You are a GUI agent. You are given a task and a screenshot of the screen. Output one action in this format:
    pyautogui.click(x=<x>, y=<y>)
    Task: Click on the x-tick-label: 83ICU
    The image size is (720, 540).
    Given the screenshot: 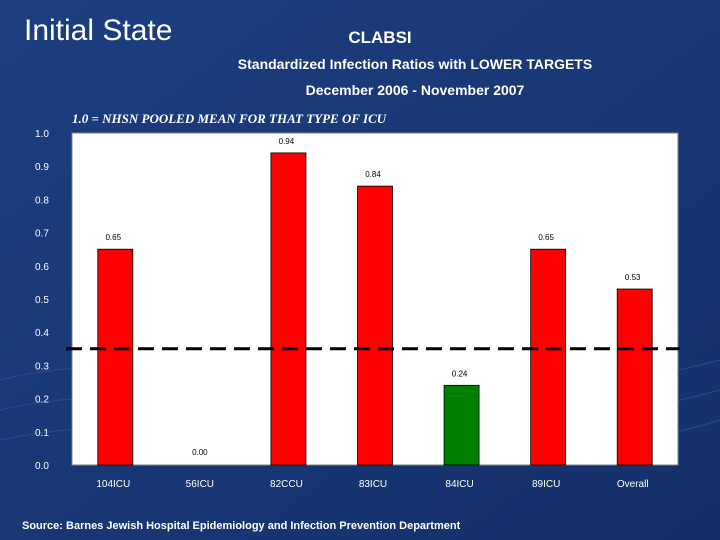 What is the action you would take?
    pyautogui.click(x=373, y=484)
    